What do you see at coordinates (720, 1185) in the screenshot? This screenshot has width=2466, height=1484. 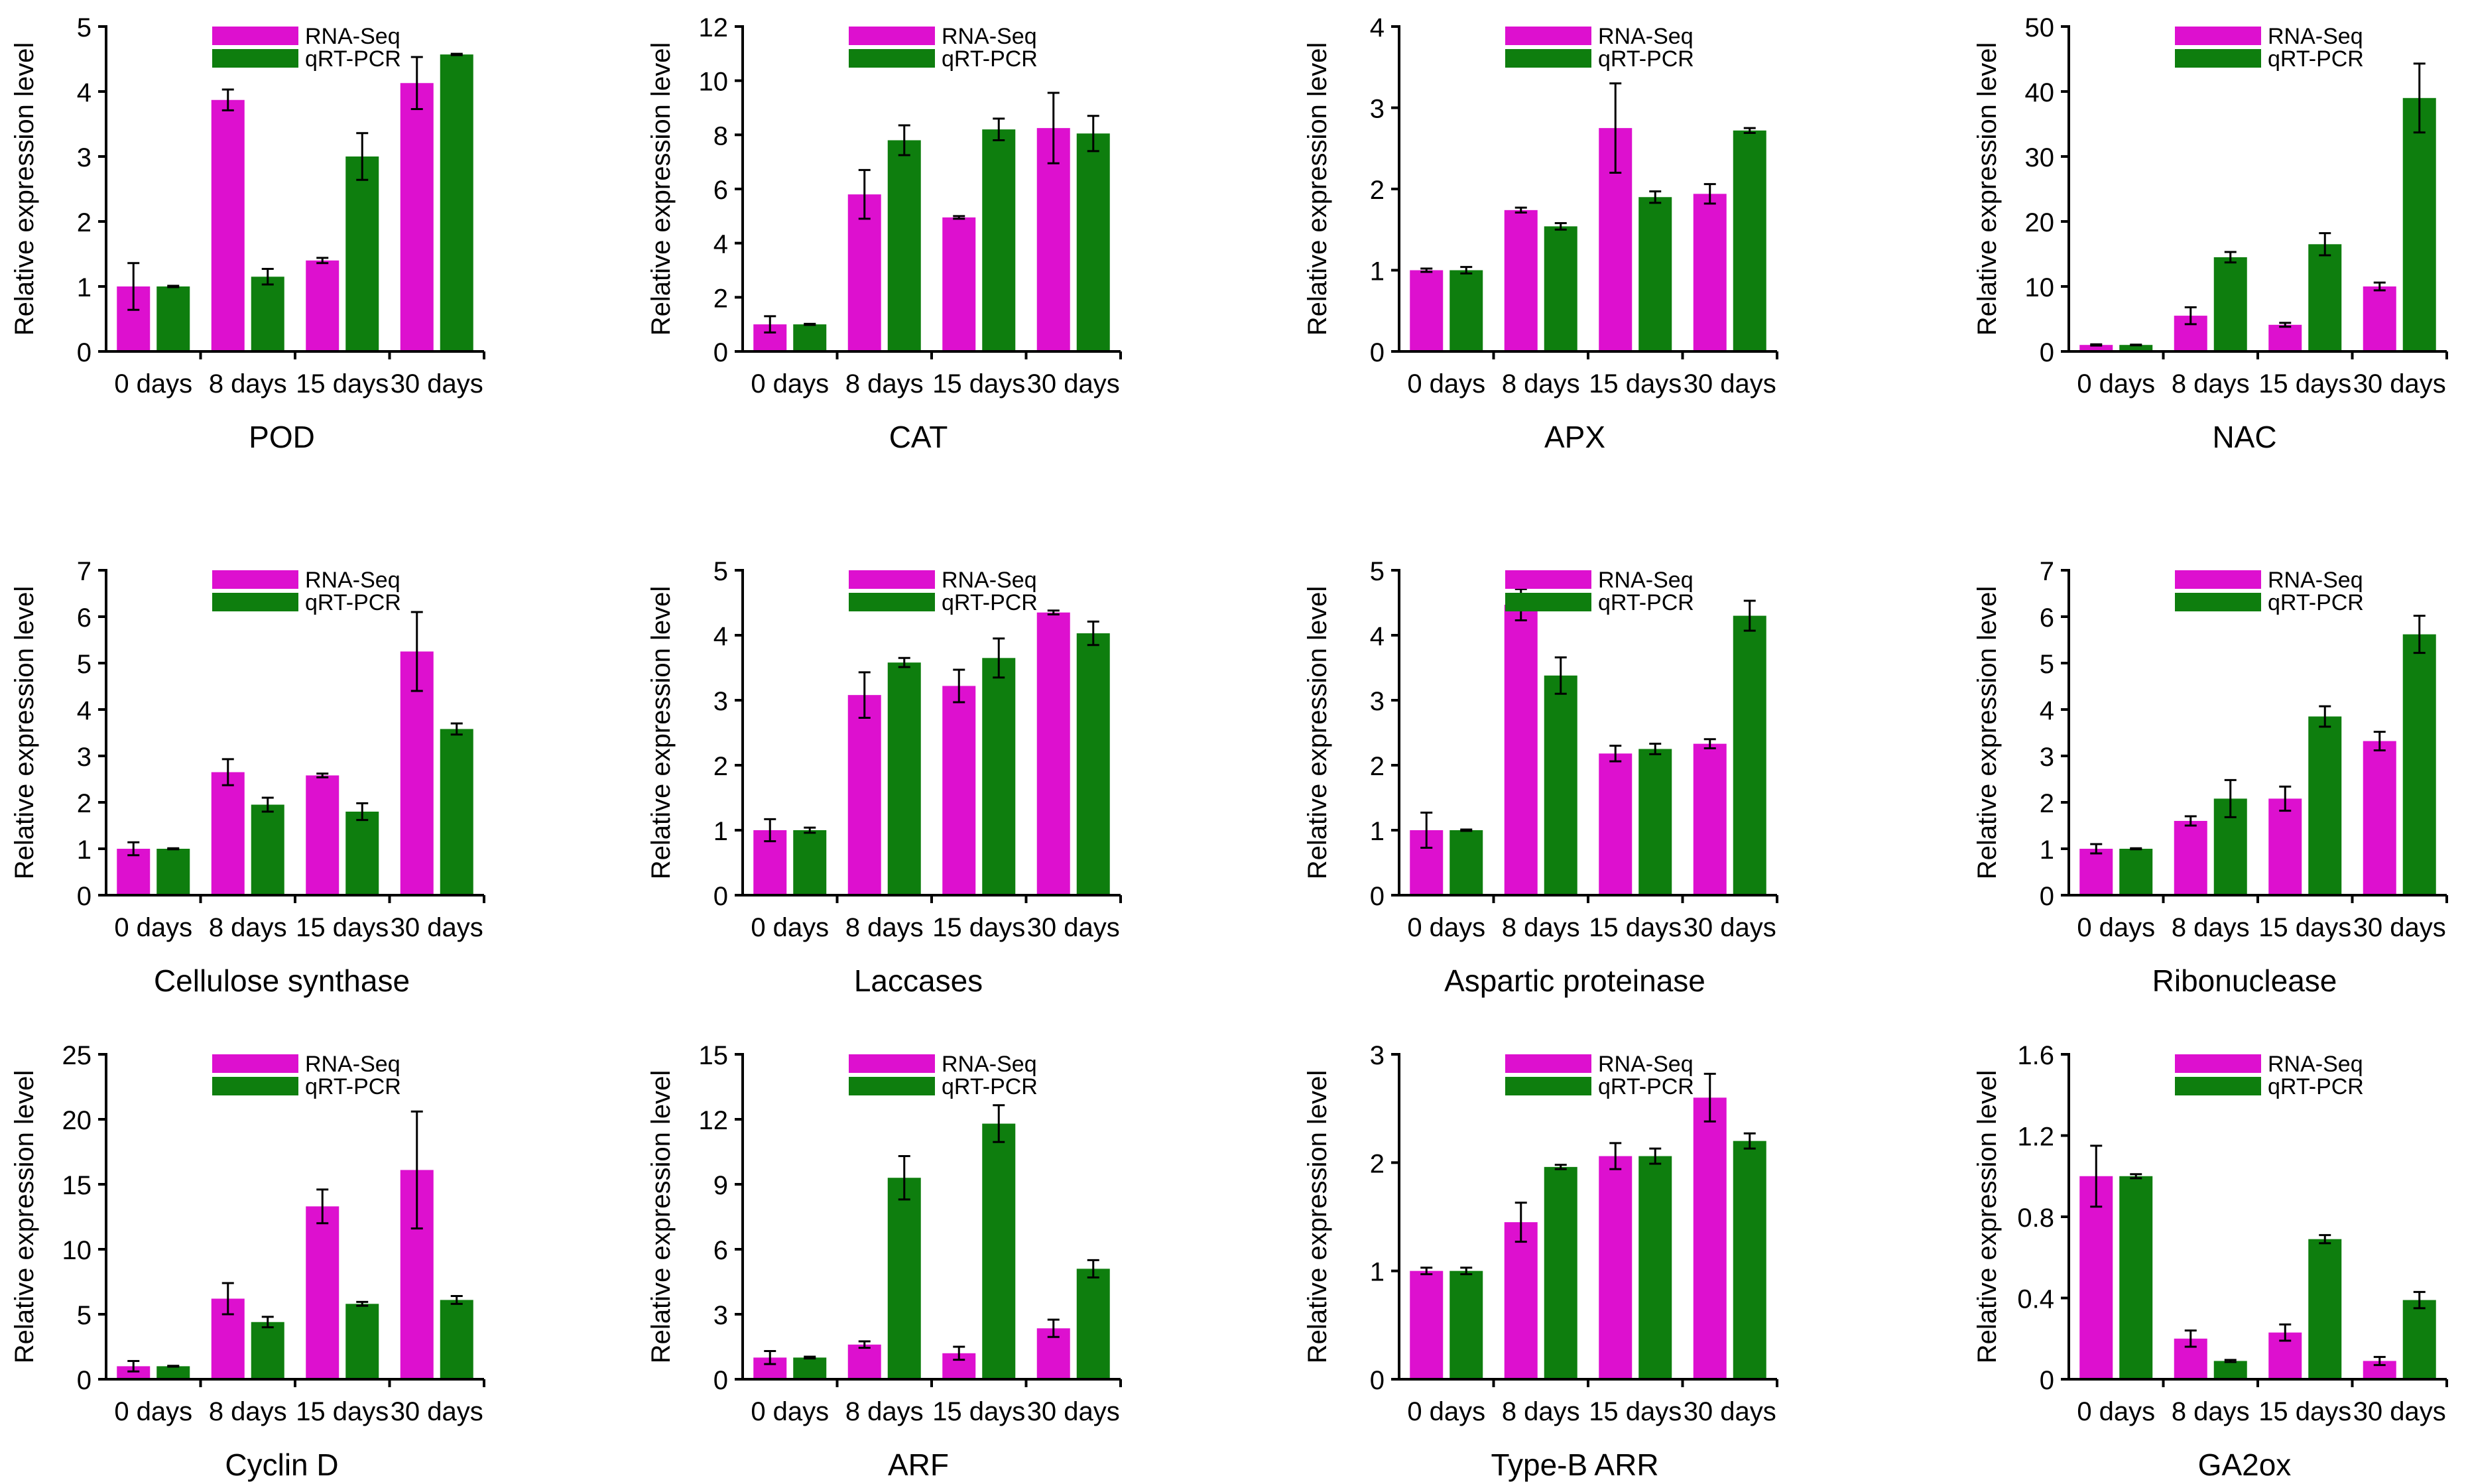 I see `y-tick-label: 9` at bounding box center [720, 1185].